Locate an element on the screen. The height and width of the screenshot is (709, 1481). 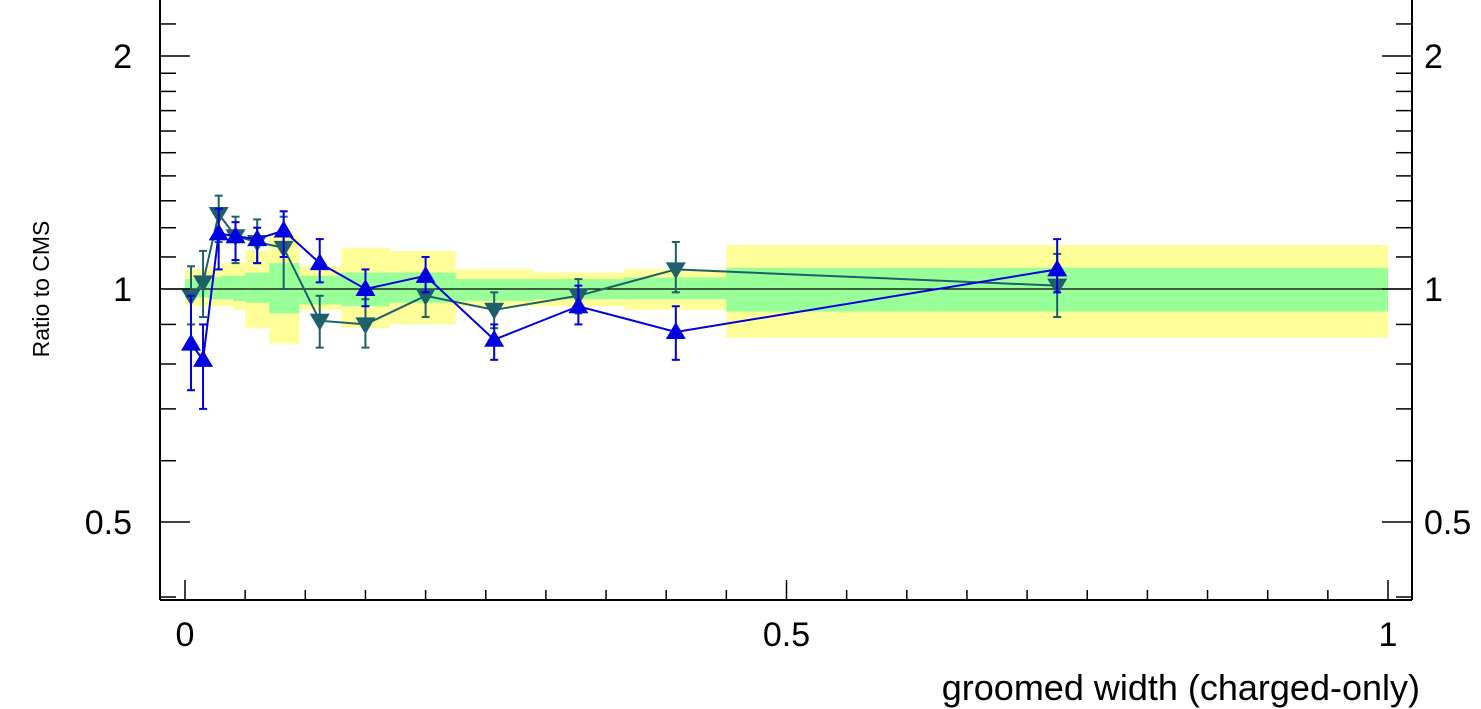
x-tick-label: 0.5 is located at coordinates (786, 635).